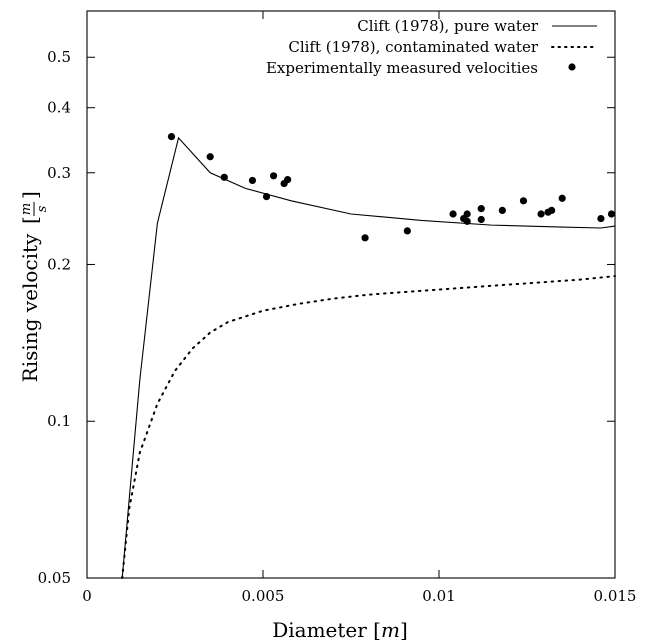 The height and width of the screenshot is (643, 648). I want to click on y-tick-label: 0.1, so click(59, 421).